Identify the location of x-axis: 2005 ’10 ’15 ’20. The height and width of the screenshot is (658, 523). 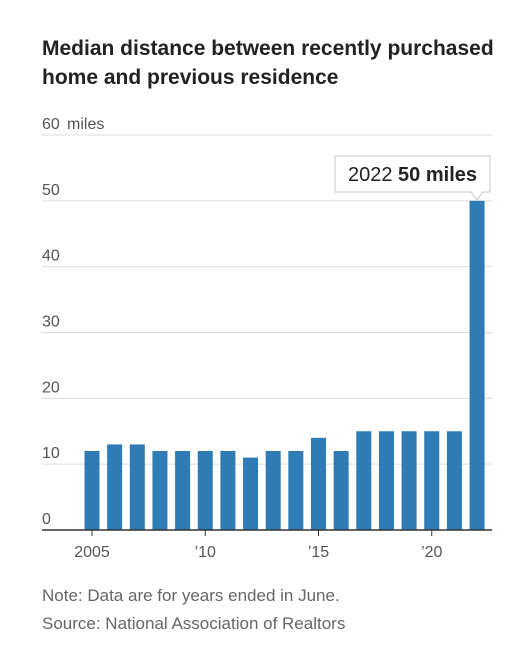
(267, 545).